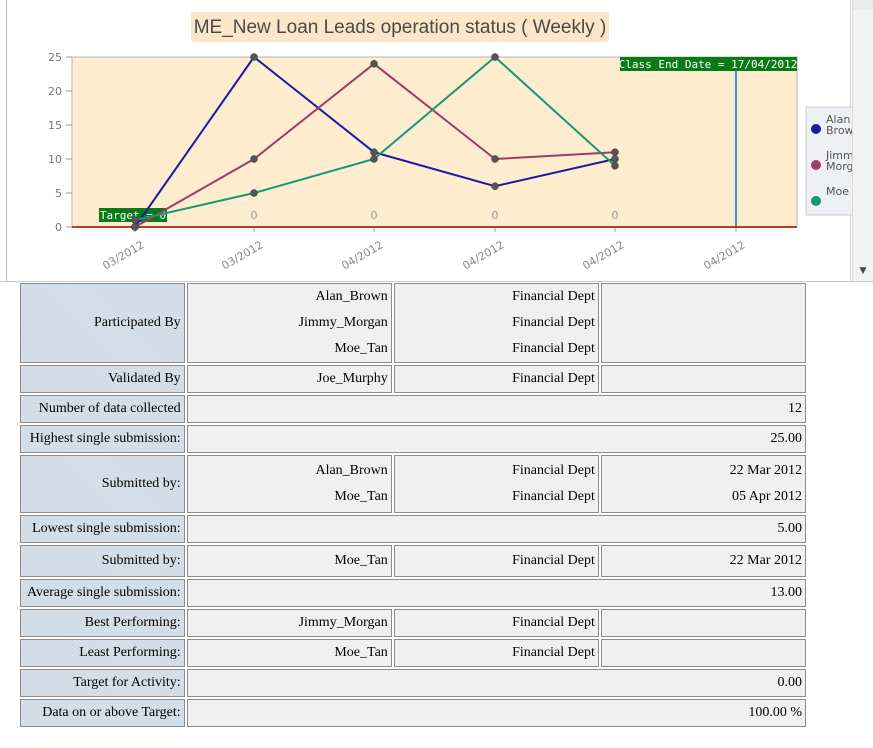  I want to click on table-row-lowest: Lowest single submission: 5.00, so click(413, 529).